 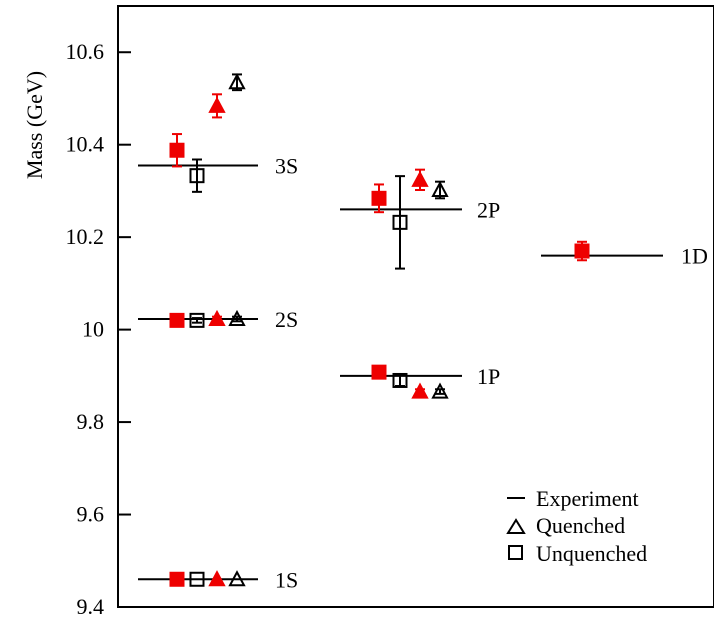 I want to click on red-square-point-1p, so click(x=379, y=372).